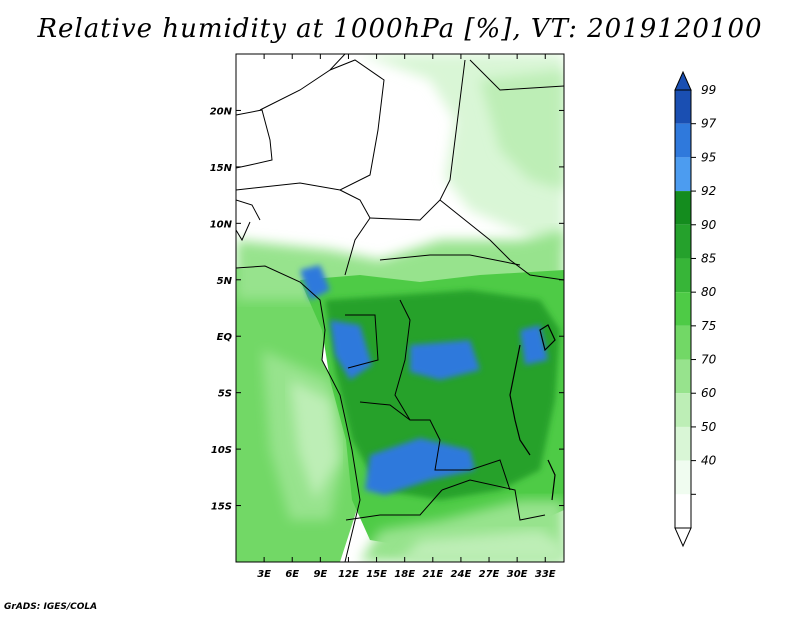 The width and height of the screenshot is (800, 618). Describe the element at coordinates (225, 394) in the screenshot. I see `lat-tick-label: 5S` at that location.